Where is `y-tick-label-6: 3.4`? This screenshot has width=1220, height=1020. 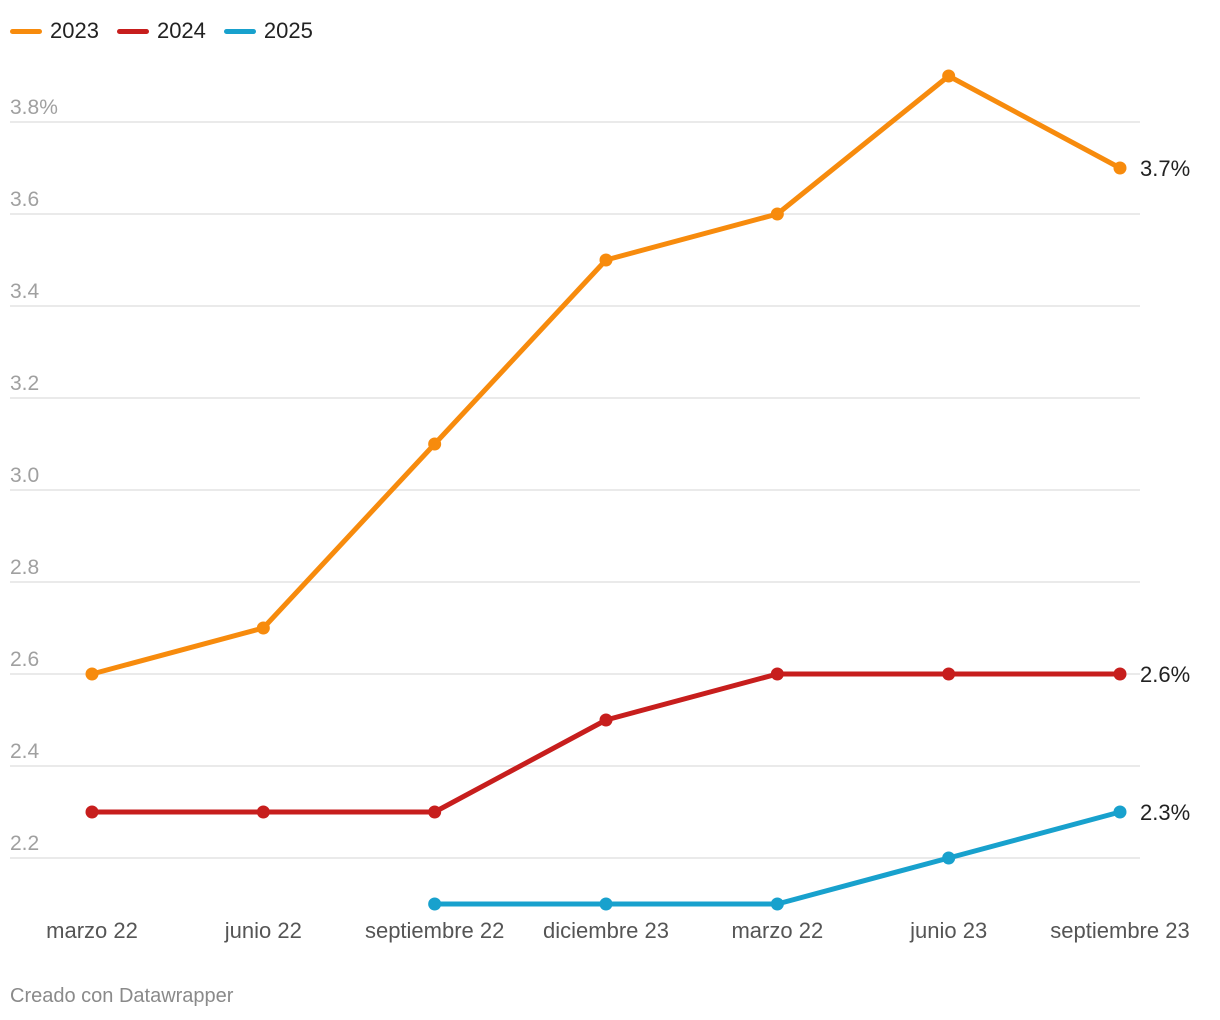 y-tick-label-6: 3.4 is located at coordinates (25, 291).